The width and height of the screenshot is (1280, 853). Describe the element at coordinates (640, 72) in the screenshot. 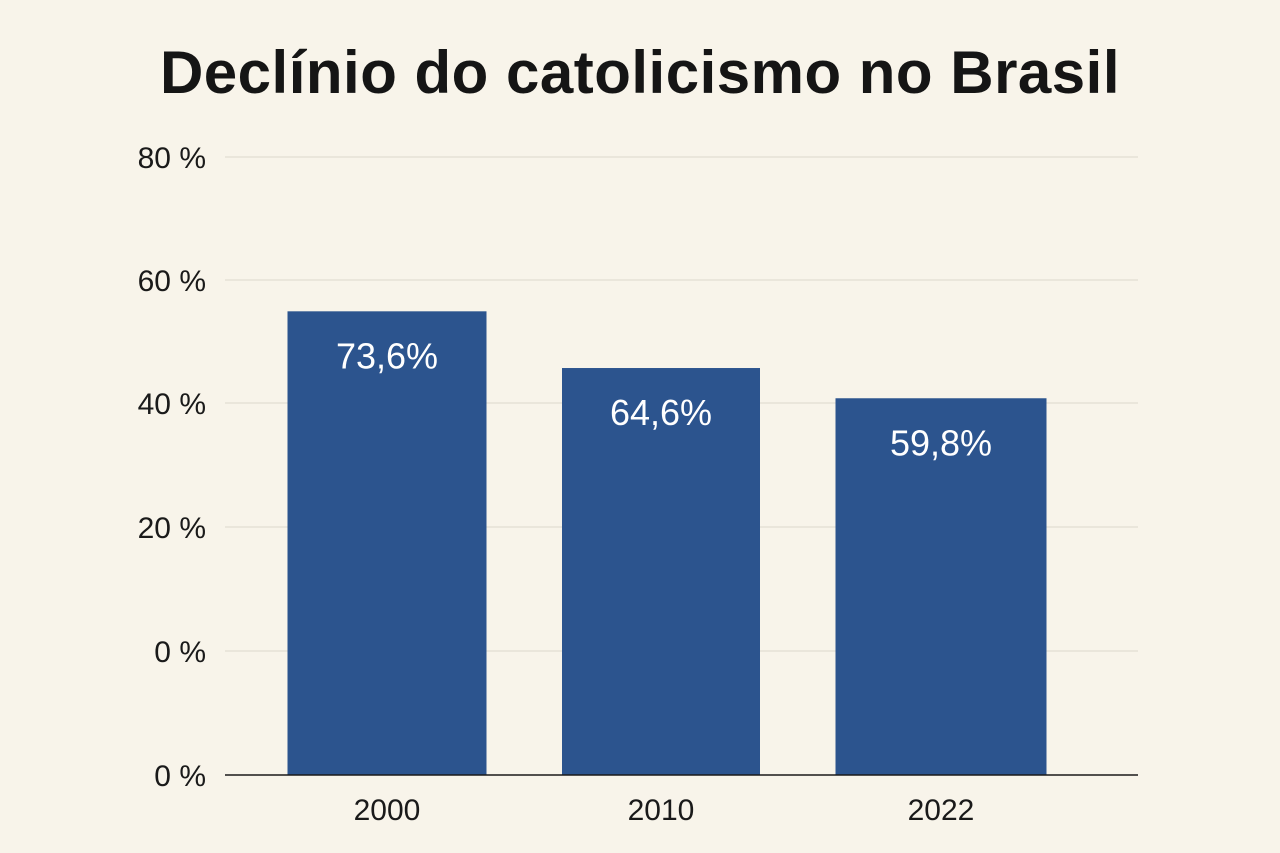

I see `chart-title: Declínio do catolicismo no Brasil` at that location.